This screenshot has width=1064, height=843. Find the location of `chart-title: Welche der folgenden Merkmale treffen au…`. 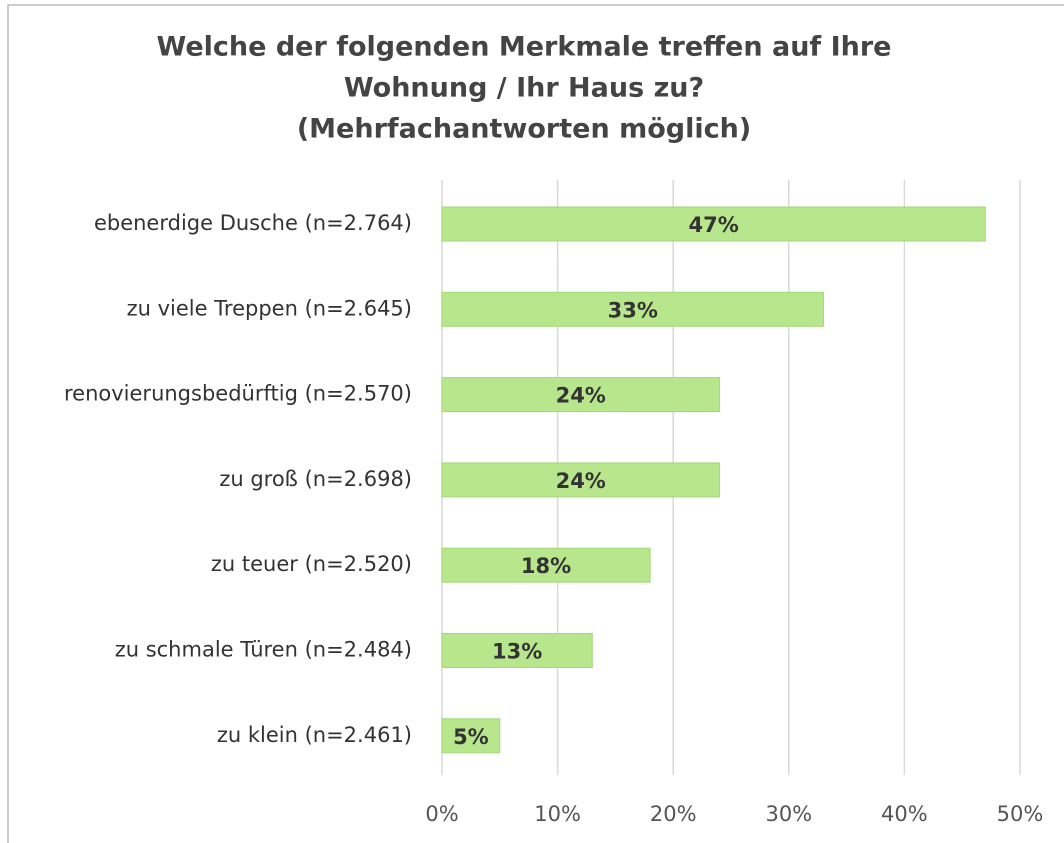

chart-title: Welche der folgenden Merkmale treffen au… is located at coordinates (524, 47).